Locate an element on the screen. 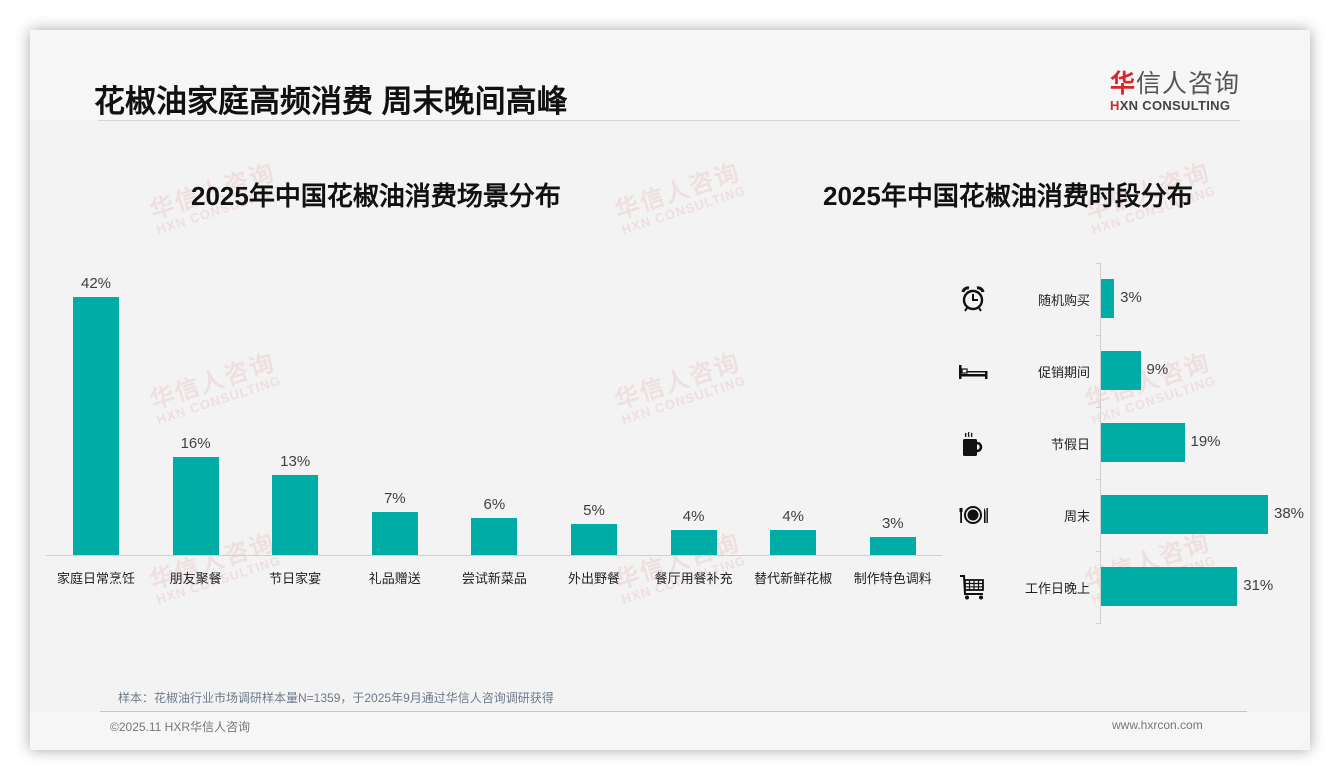 Image resolution: width=1340 pixels, height=780 pixels. category-label: 节日家宴 is located at coordinates (295, 578).